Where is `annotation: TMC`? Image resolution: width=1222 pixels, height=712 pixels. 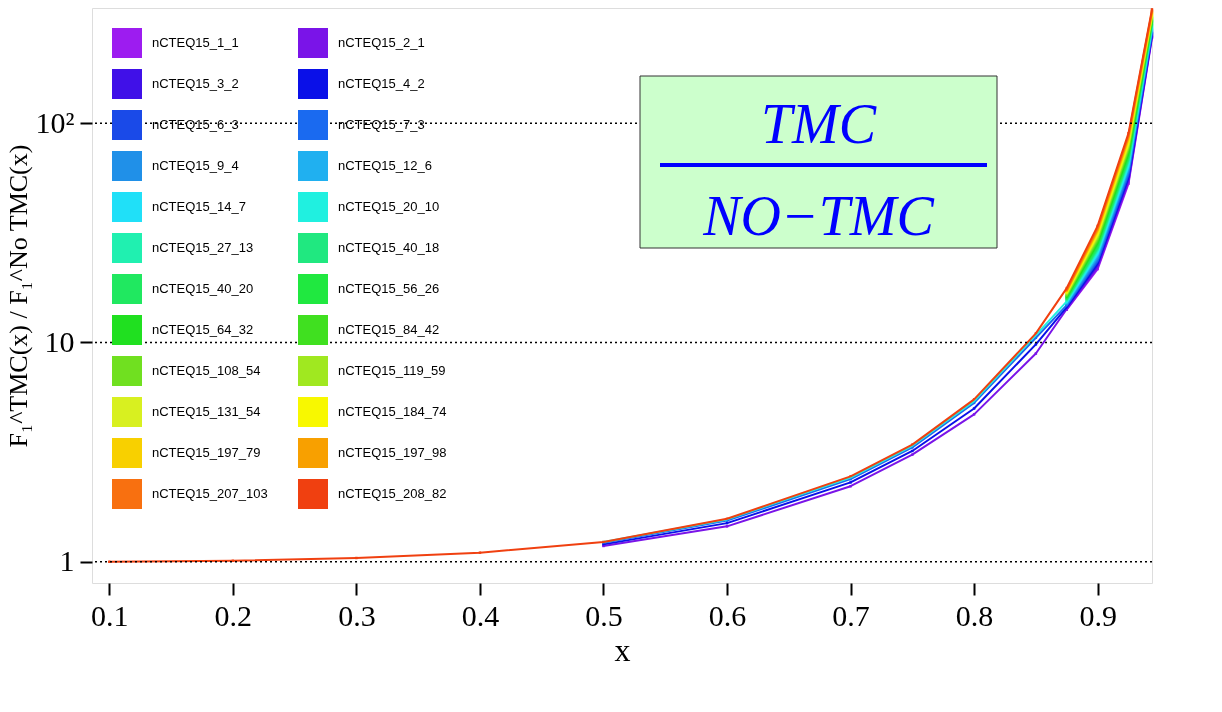 annotation: TMC is located at coordinates (818, 124).